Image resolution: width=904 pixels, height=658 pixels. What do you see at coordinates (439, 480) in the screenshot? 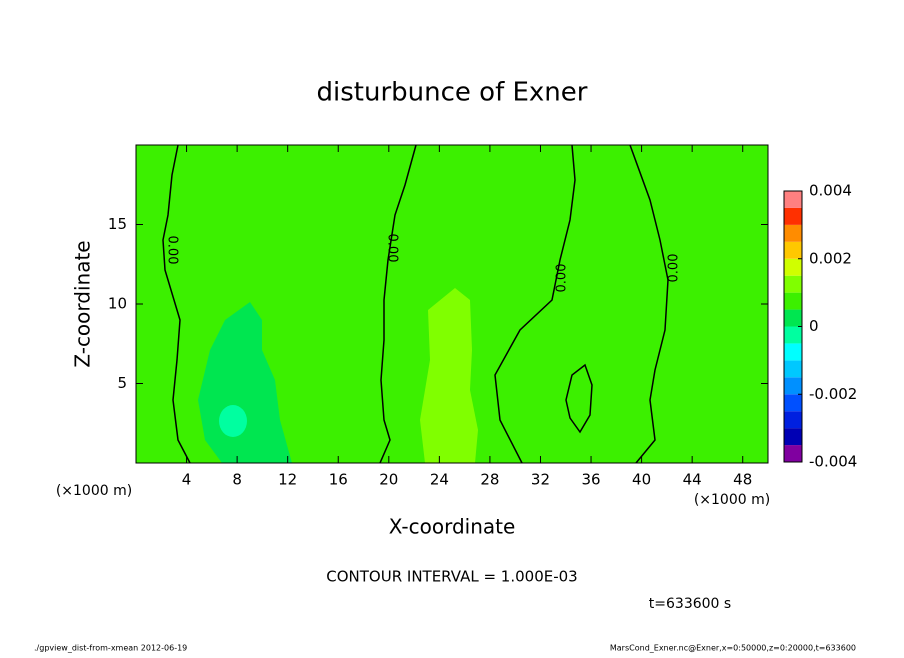
I see `x-tick-label: 24` at bounding box center [439, 480].